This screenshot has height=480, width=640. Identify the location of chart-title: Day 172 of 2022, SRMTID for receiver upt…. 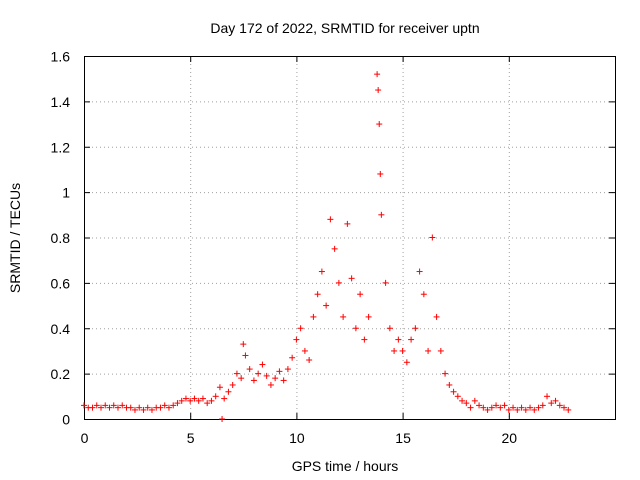
(344, 28).